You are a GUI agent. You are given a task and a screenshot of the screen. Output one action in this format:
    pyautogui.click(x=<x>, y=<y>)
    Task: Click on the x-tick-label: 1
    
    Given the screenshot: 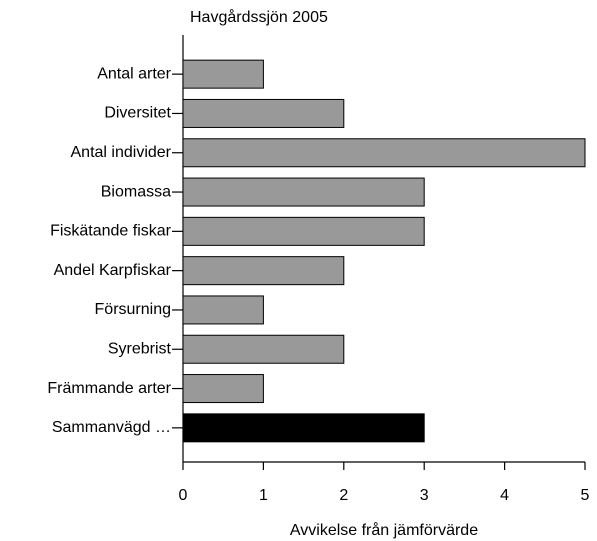 What is the action you would take?
    pyautogui.click(x=263, y=495)
    